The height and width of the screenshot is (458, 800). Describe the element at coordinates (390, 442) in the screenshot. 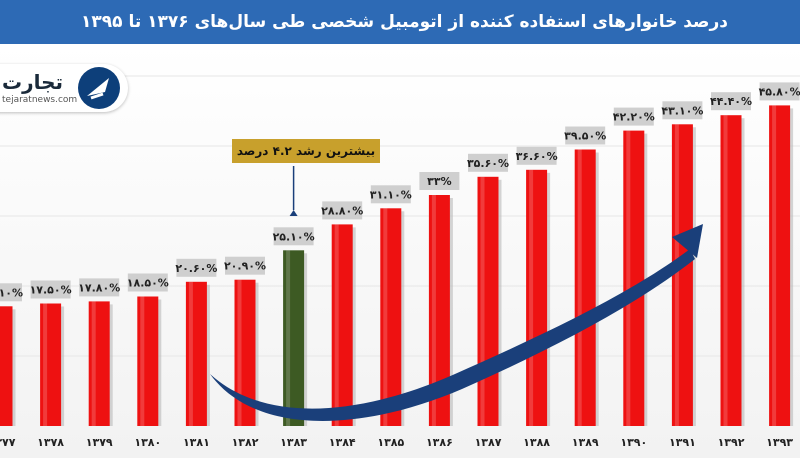

I see `x-tick-label: ۱۳۸۵` at that location.